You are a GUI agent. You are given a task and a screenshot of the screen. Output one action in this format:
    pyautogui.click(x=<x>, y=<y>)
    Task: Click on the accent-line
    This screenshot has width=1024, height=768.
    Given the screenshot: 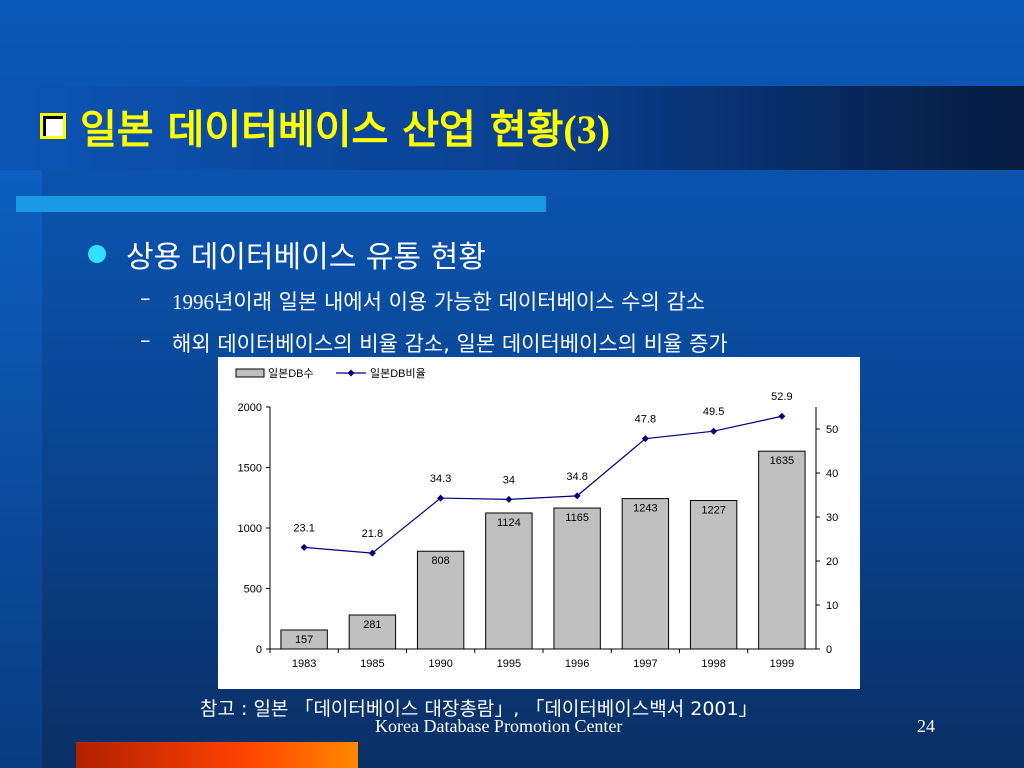 What is the action you would take?
    pyautogui.click(x=281, y=204)
    